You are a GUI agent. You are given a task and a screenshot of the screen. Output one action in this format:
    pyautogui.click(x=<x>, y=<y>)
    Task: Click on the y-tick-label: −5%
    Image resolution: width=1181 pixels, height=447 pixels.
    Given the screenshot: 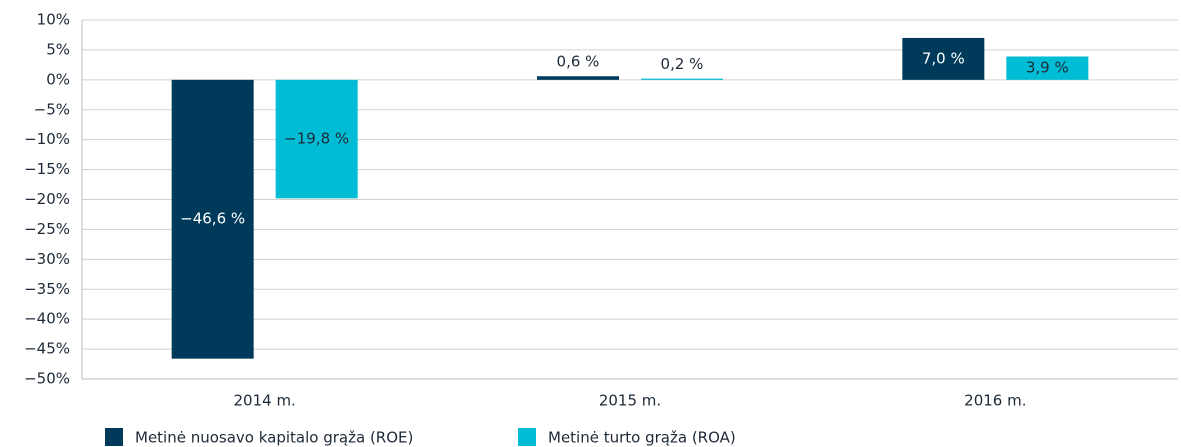 What is the action you would take?
    pyautogui.click(x=52, y=109)
    